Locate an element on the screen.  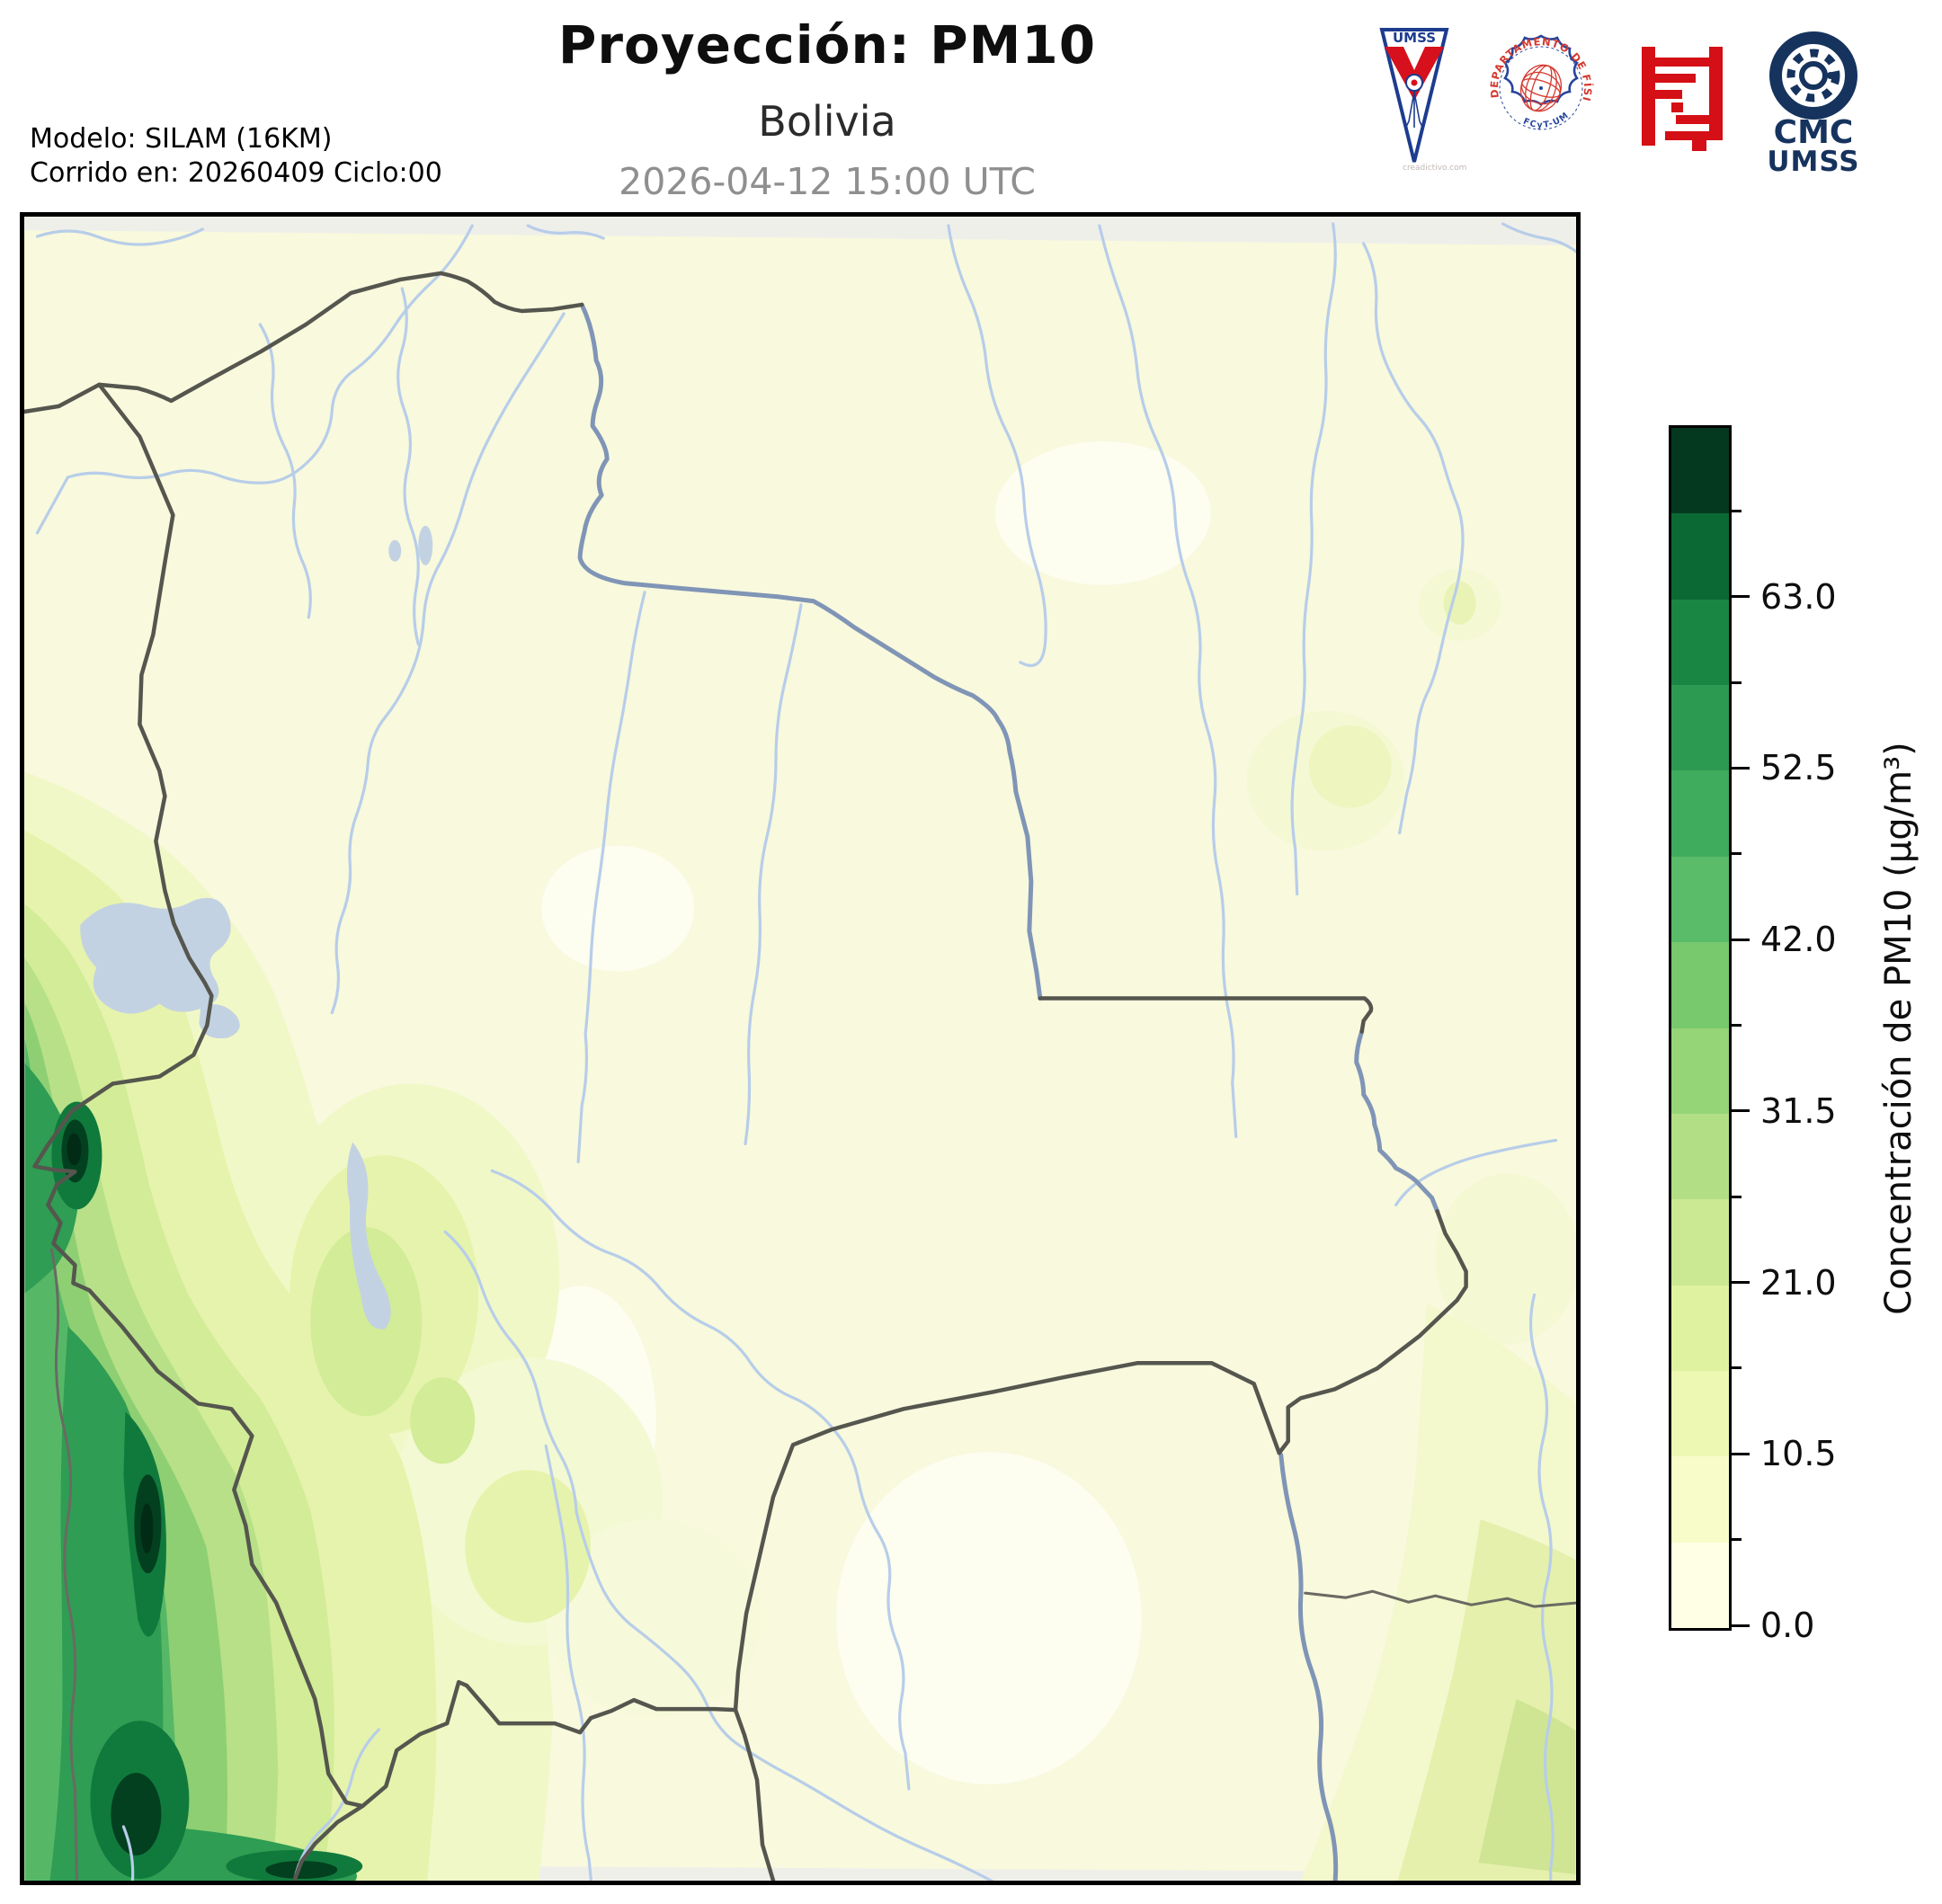
lake-poopo is located at coordinates (368, 1236).